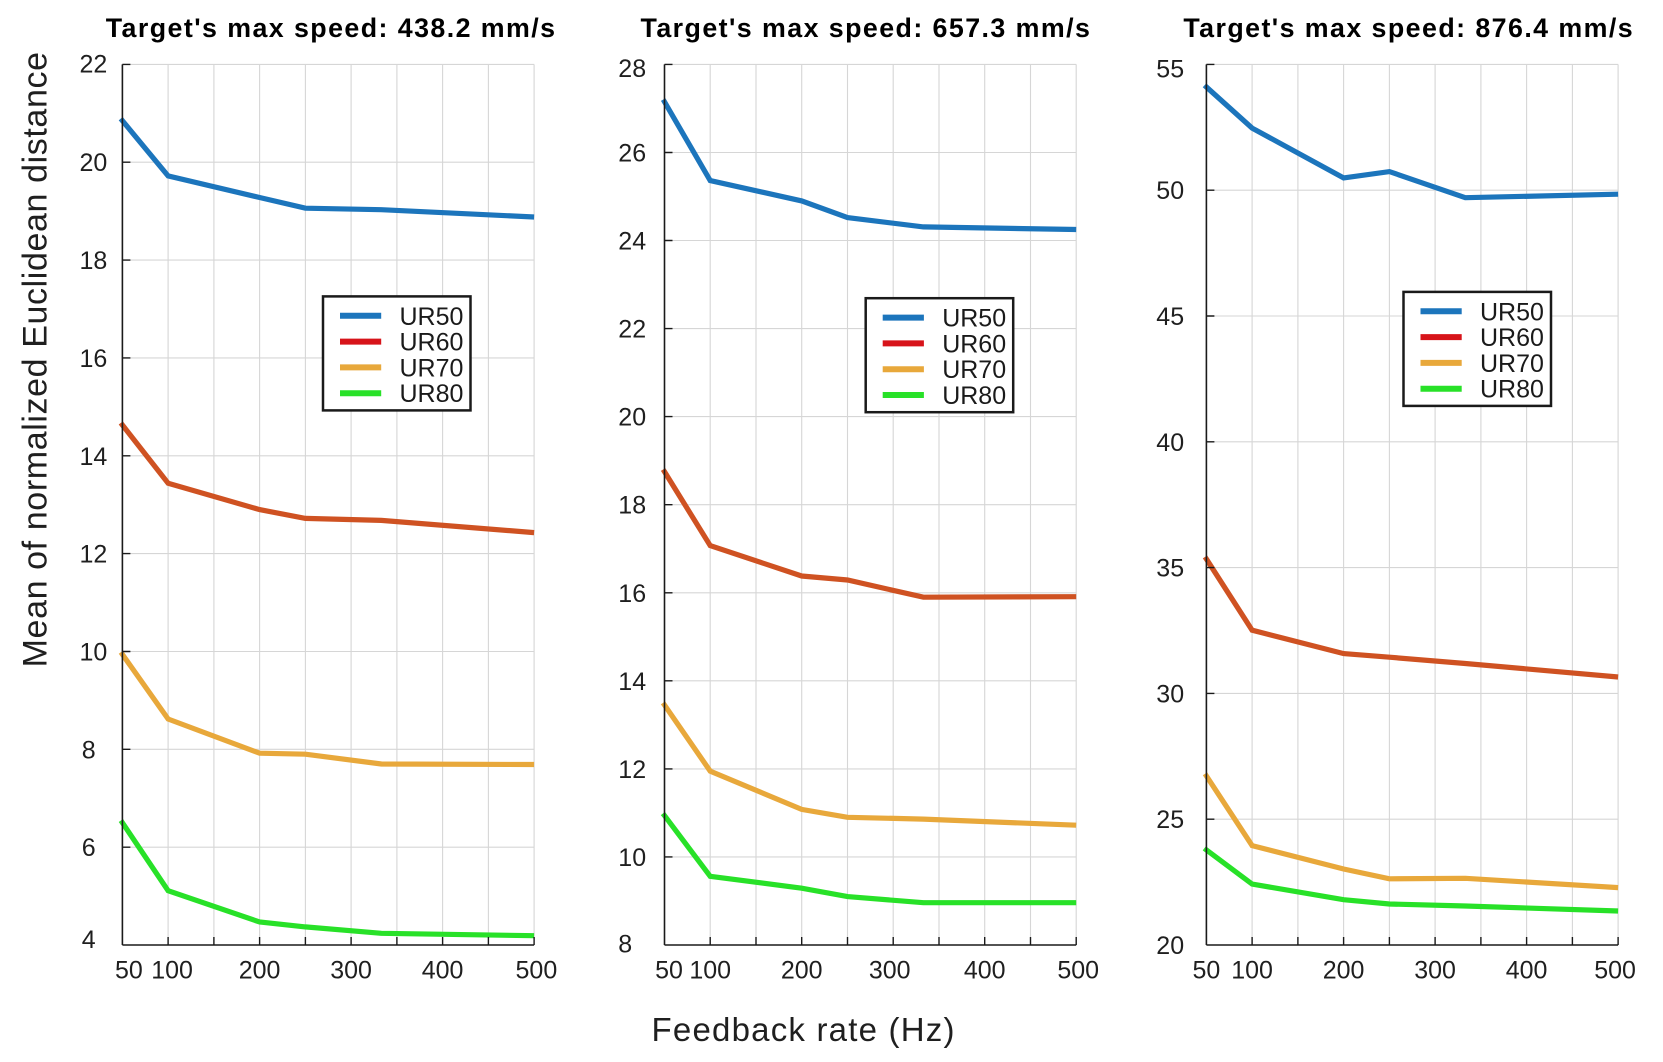  What do you see at coordinates (1170, 569) in the screenshot?
I see `svg-text: 35` at bounding box center [1170, 569].